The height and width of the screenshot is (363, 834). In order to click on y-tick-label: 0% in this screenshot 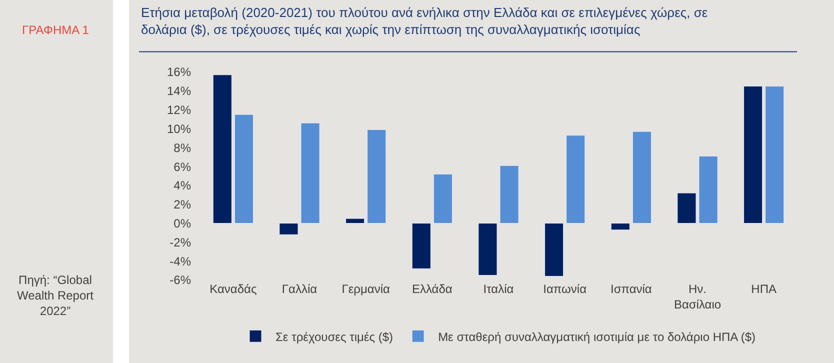, I will do `click(183, 223)`.